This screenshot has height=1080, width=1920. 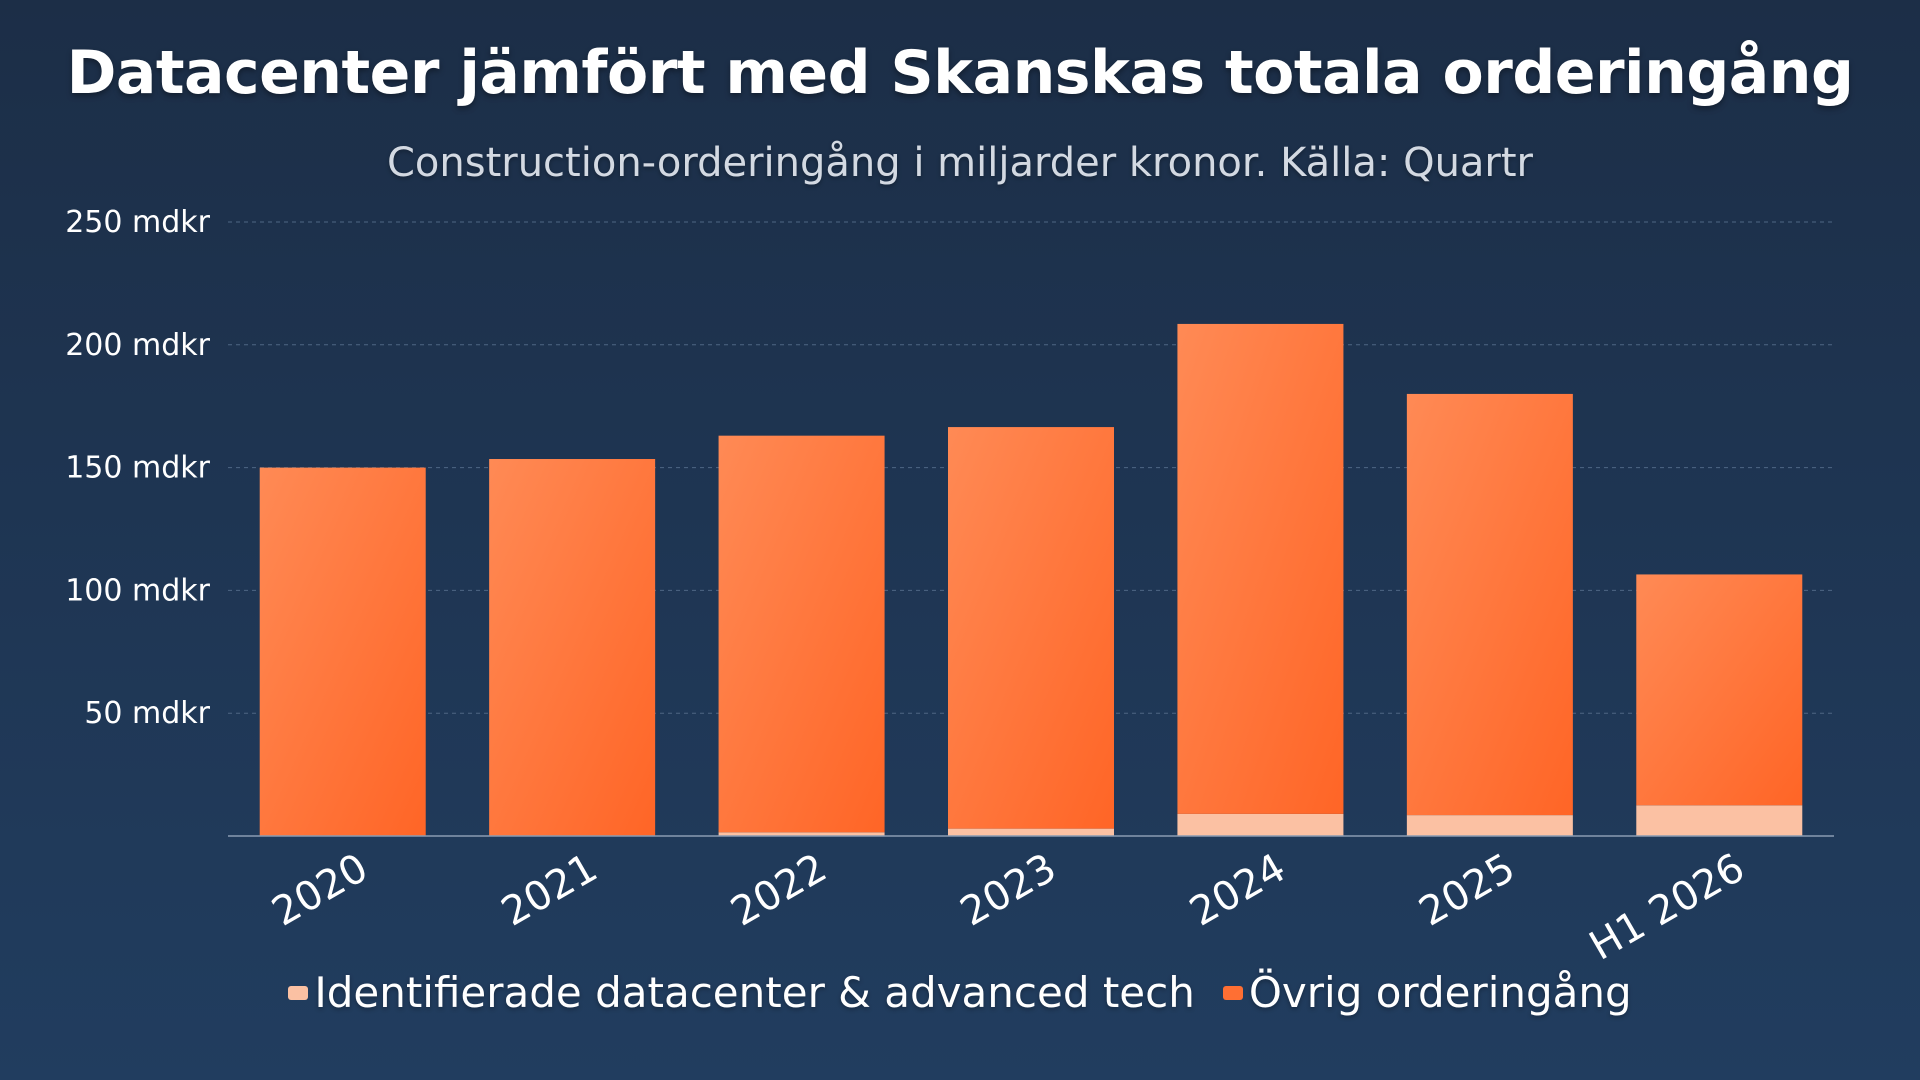 I want to click on bar-ovrig-2022, so click(x=801, y=634).